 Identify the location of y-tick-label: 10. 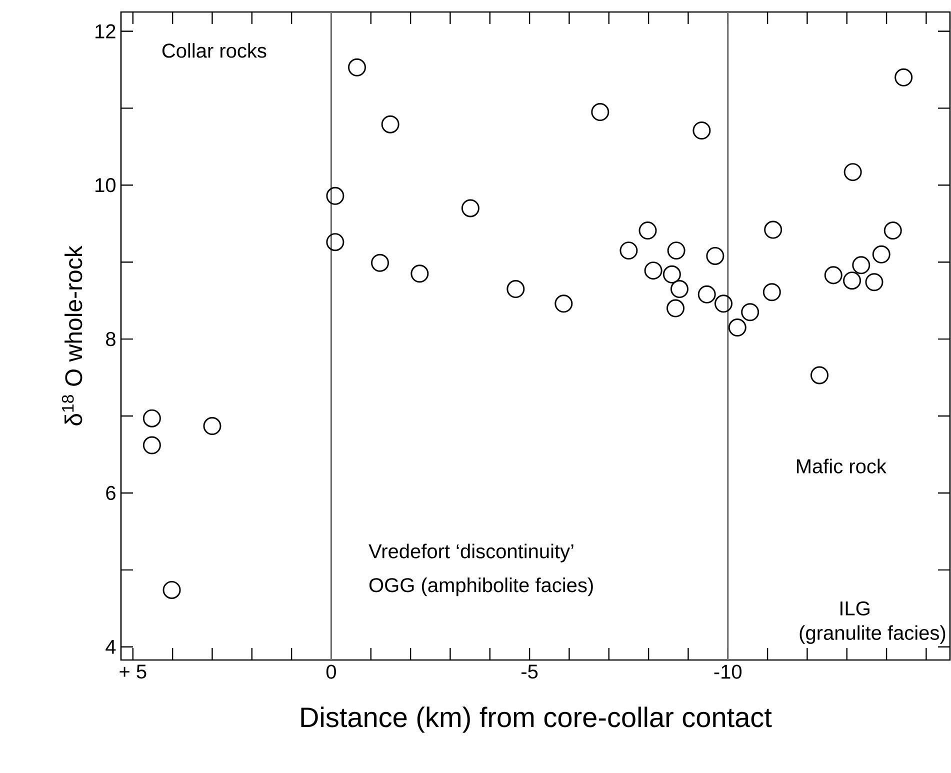
(106, 185).